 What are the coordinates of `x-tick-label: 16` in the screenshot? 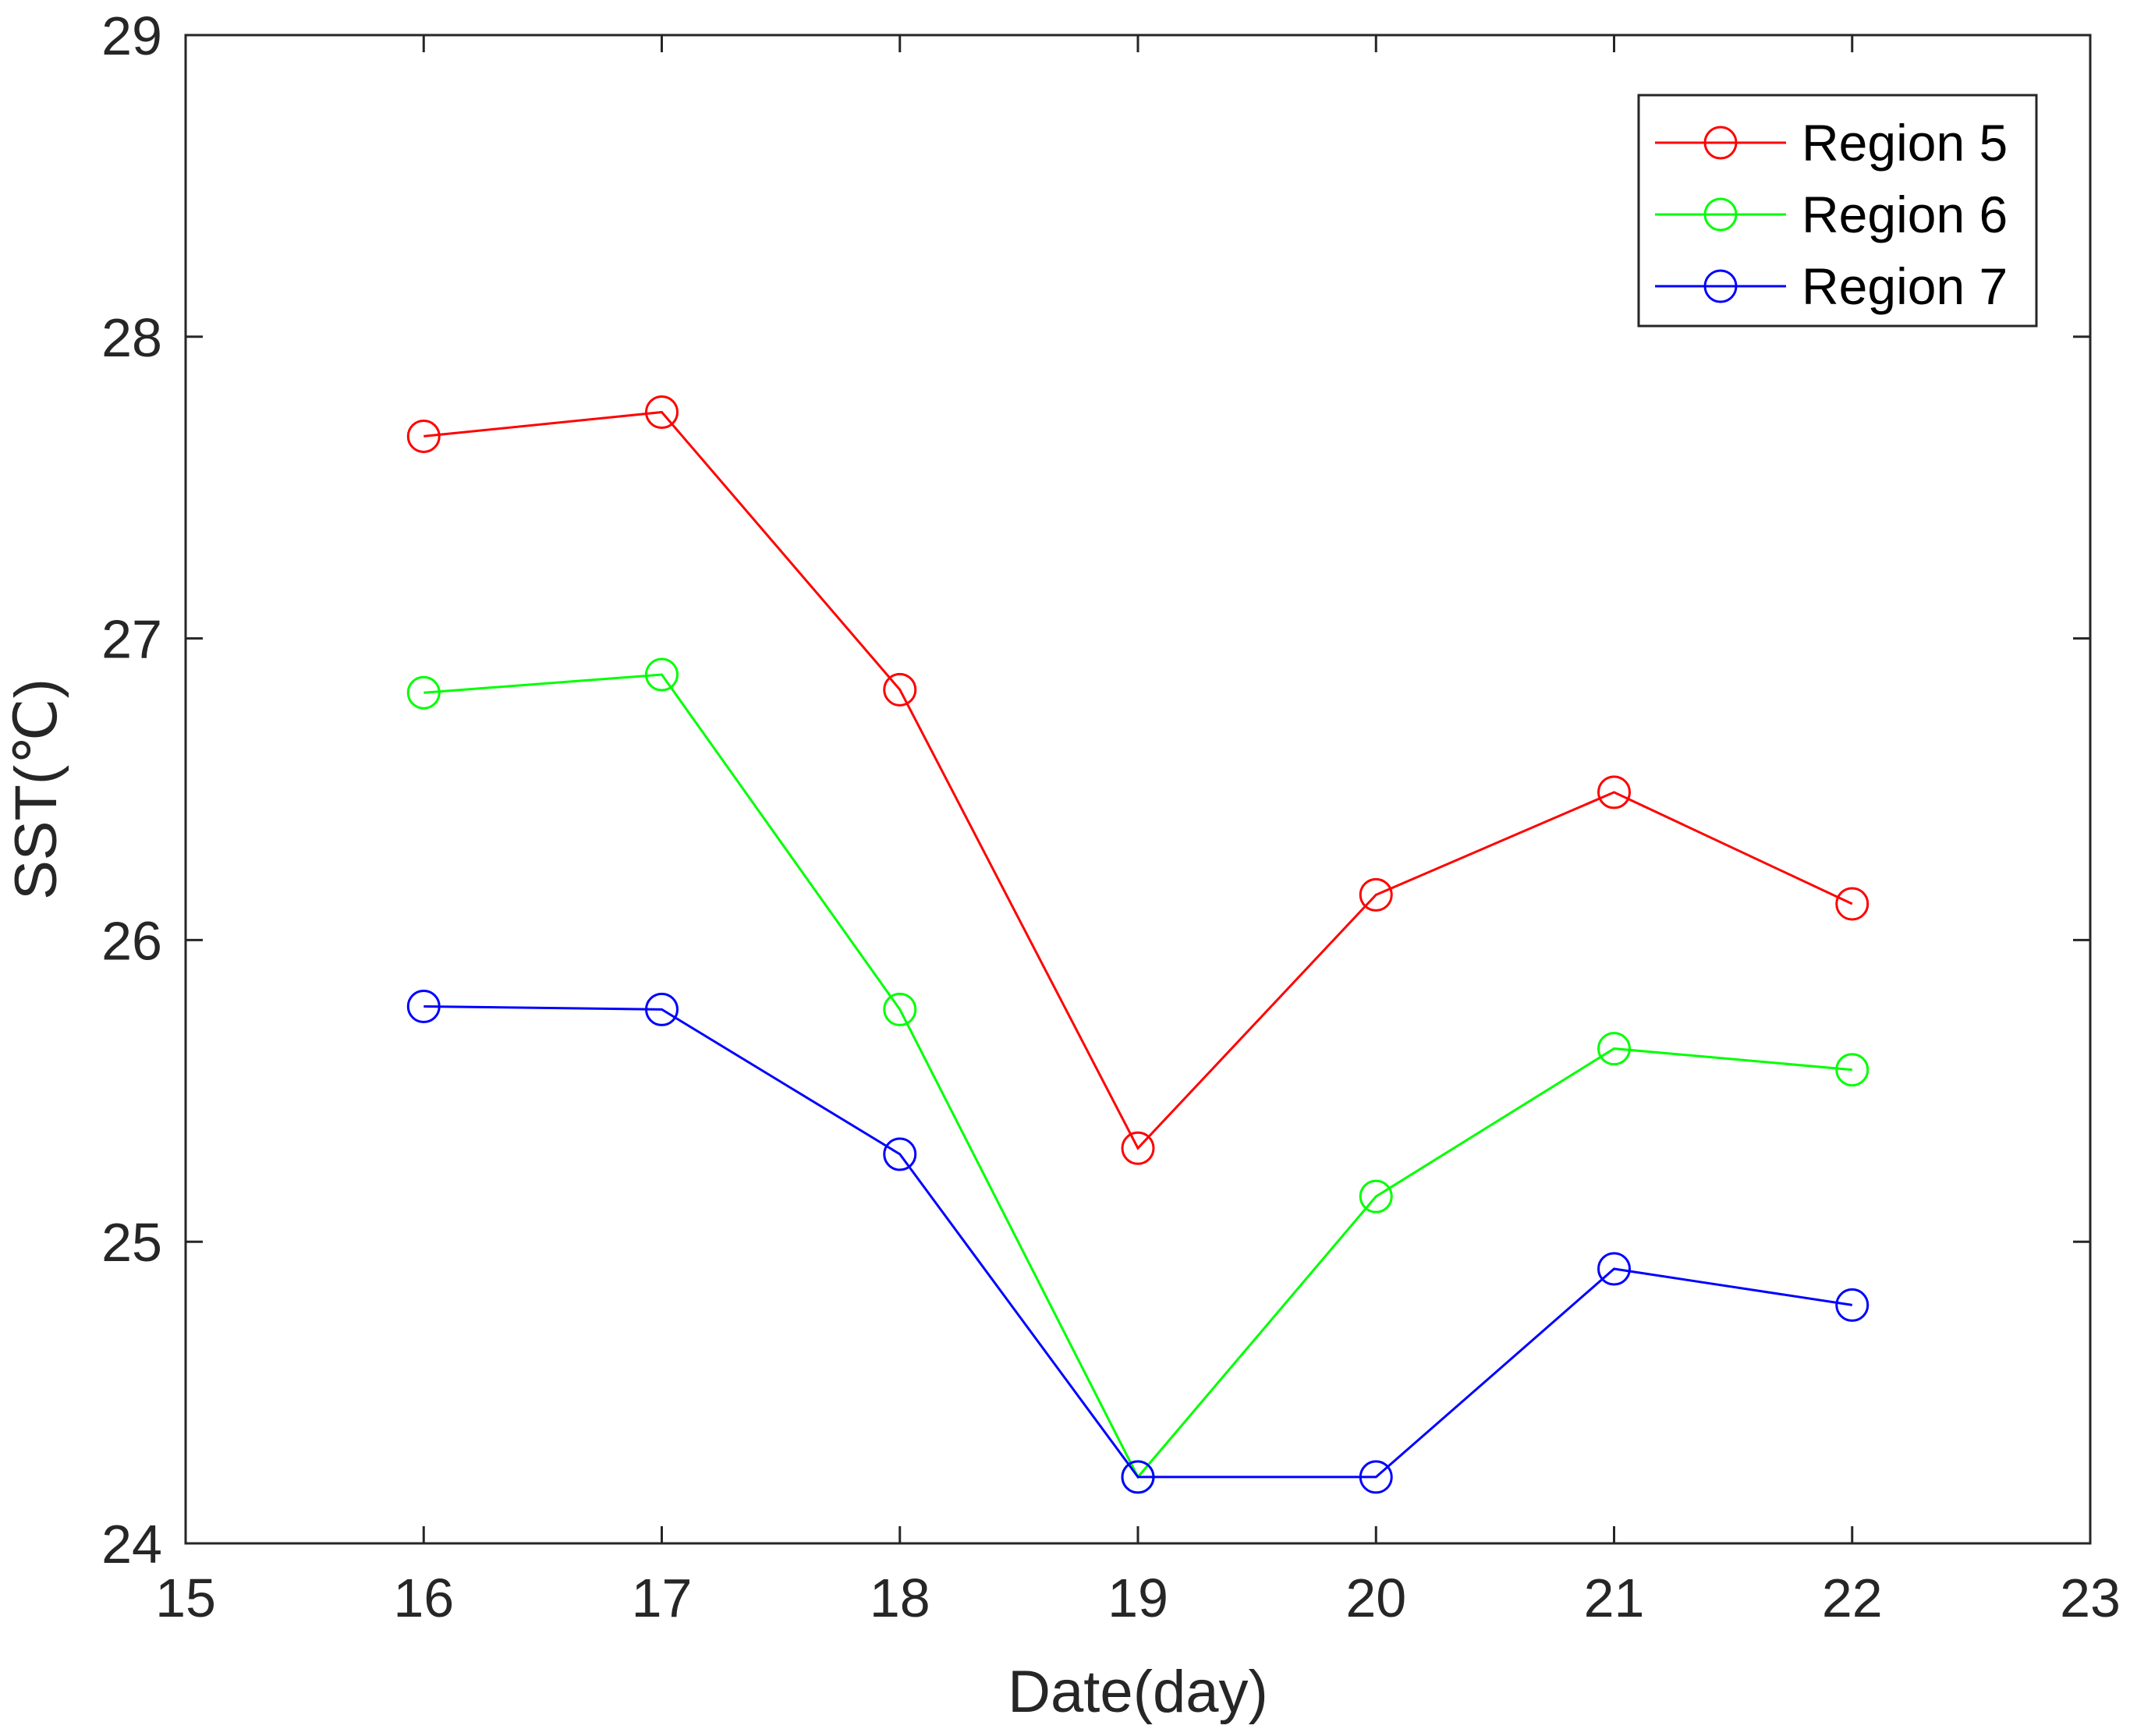 It's located at (423, 1598).